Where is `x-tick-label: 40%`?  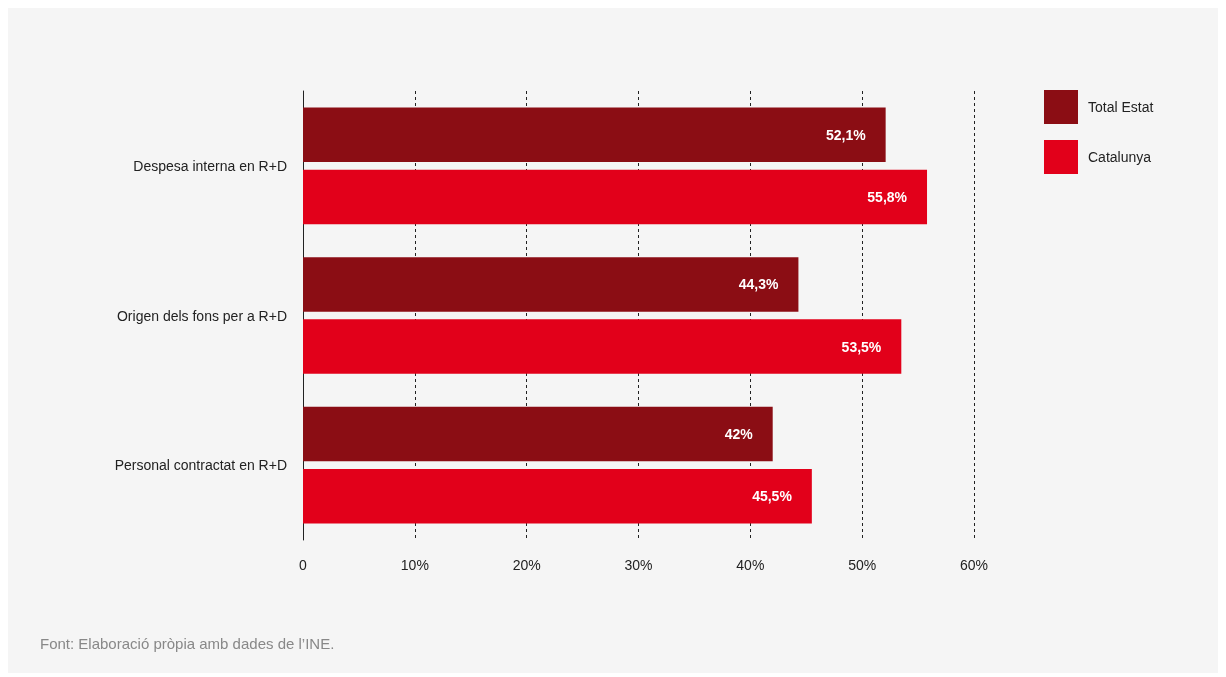 x-tick-label: 40% is located at coordinates (750, 565).